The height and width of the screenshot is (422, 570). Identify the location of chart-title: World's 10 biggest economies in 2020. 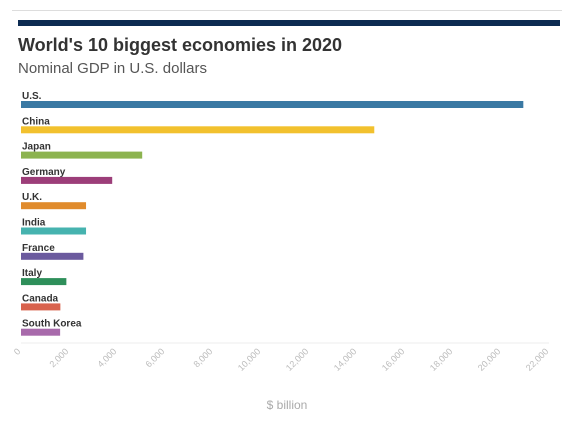
(180, 45).